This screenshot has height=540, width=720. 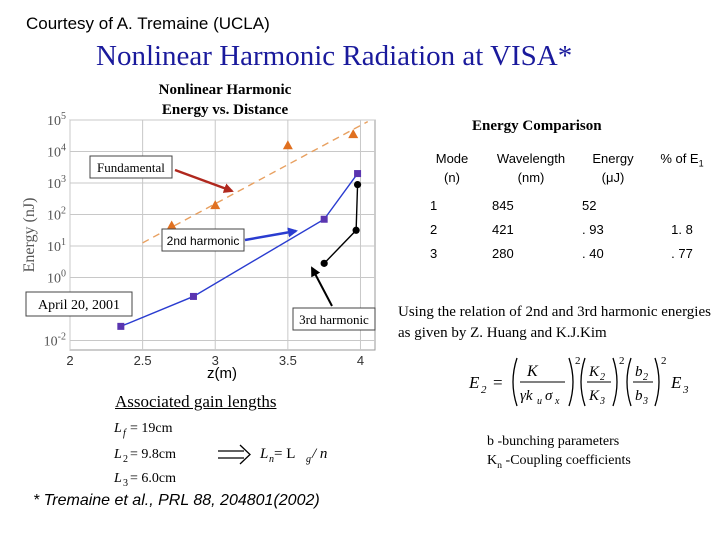 What do you see at coordinates (537, 126) in the screenshot?
I see `table-title: Energy Comparison` at bounding box center [537, 126].